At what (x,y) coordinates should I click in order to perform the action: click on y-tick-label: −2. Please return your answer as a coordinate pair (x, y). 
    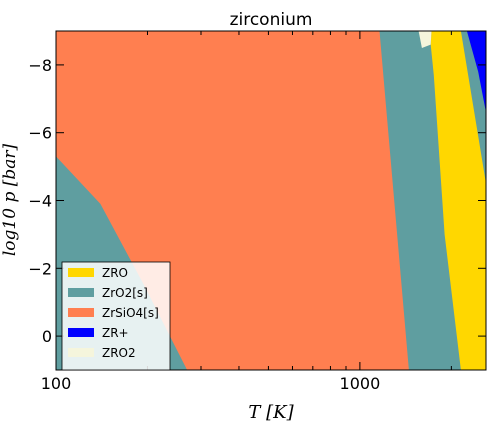
    Looking at the image, I should click on (40, 268).